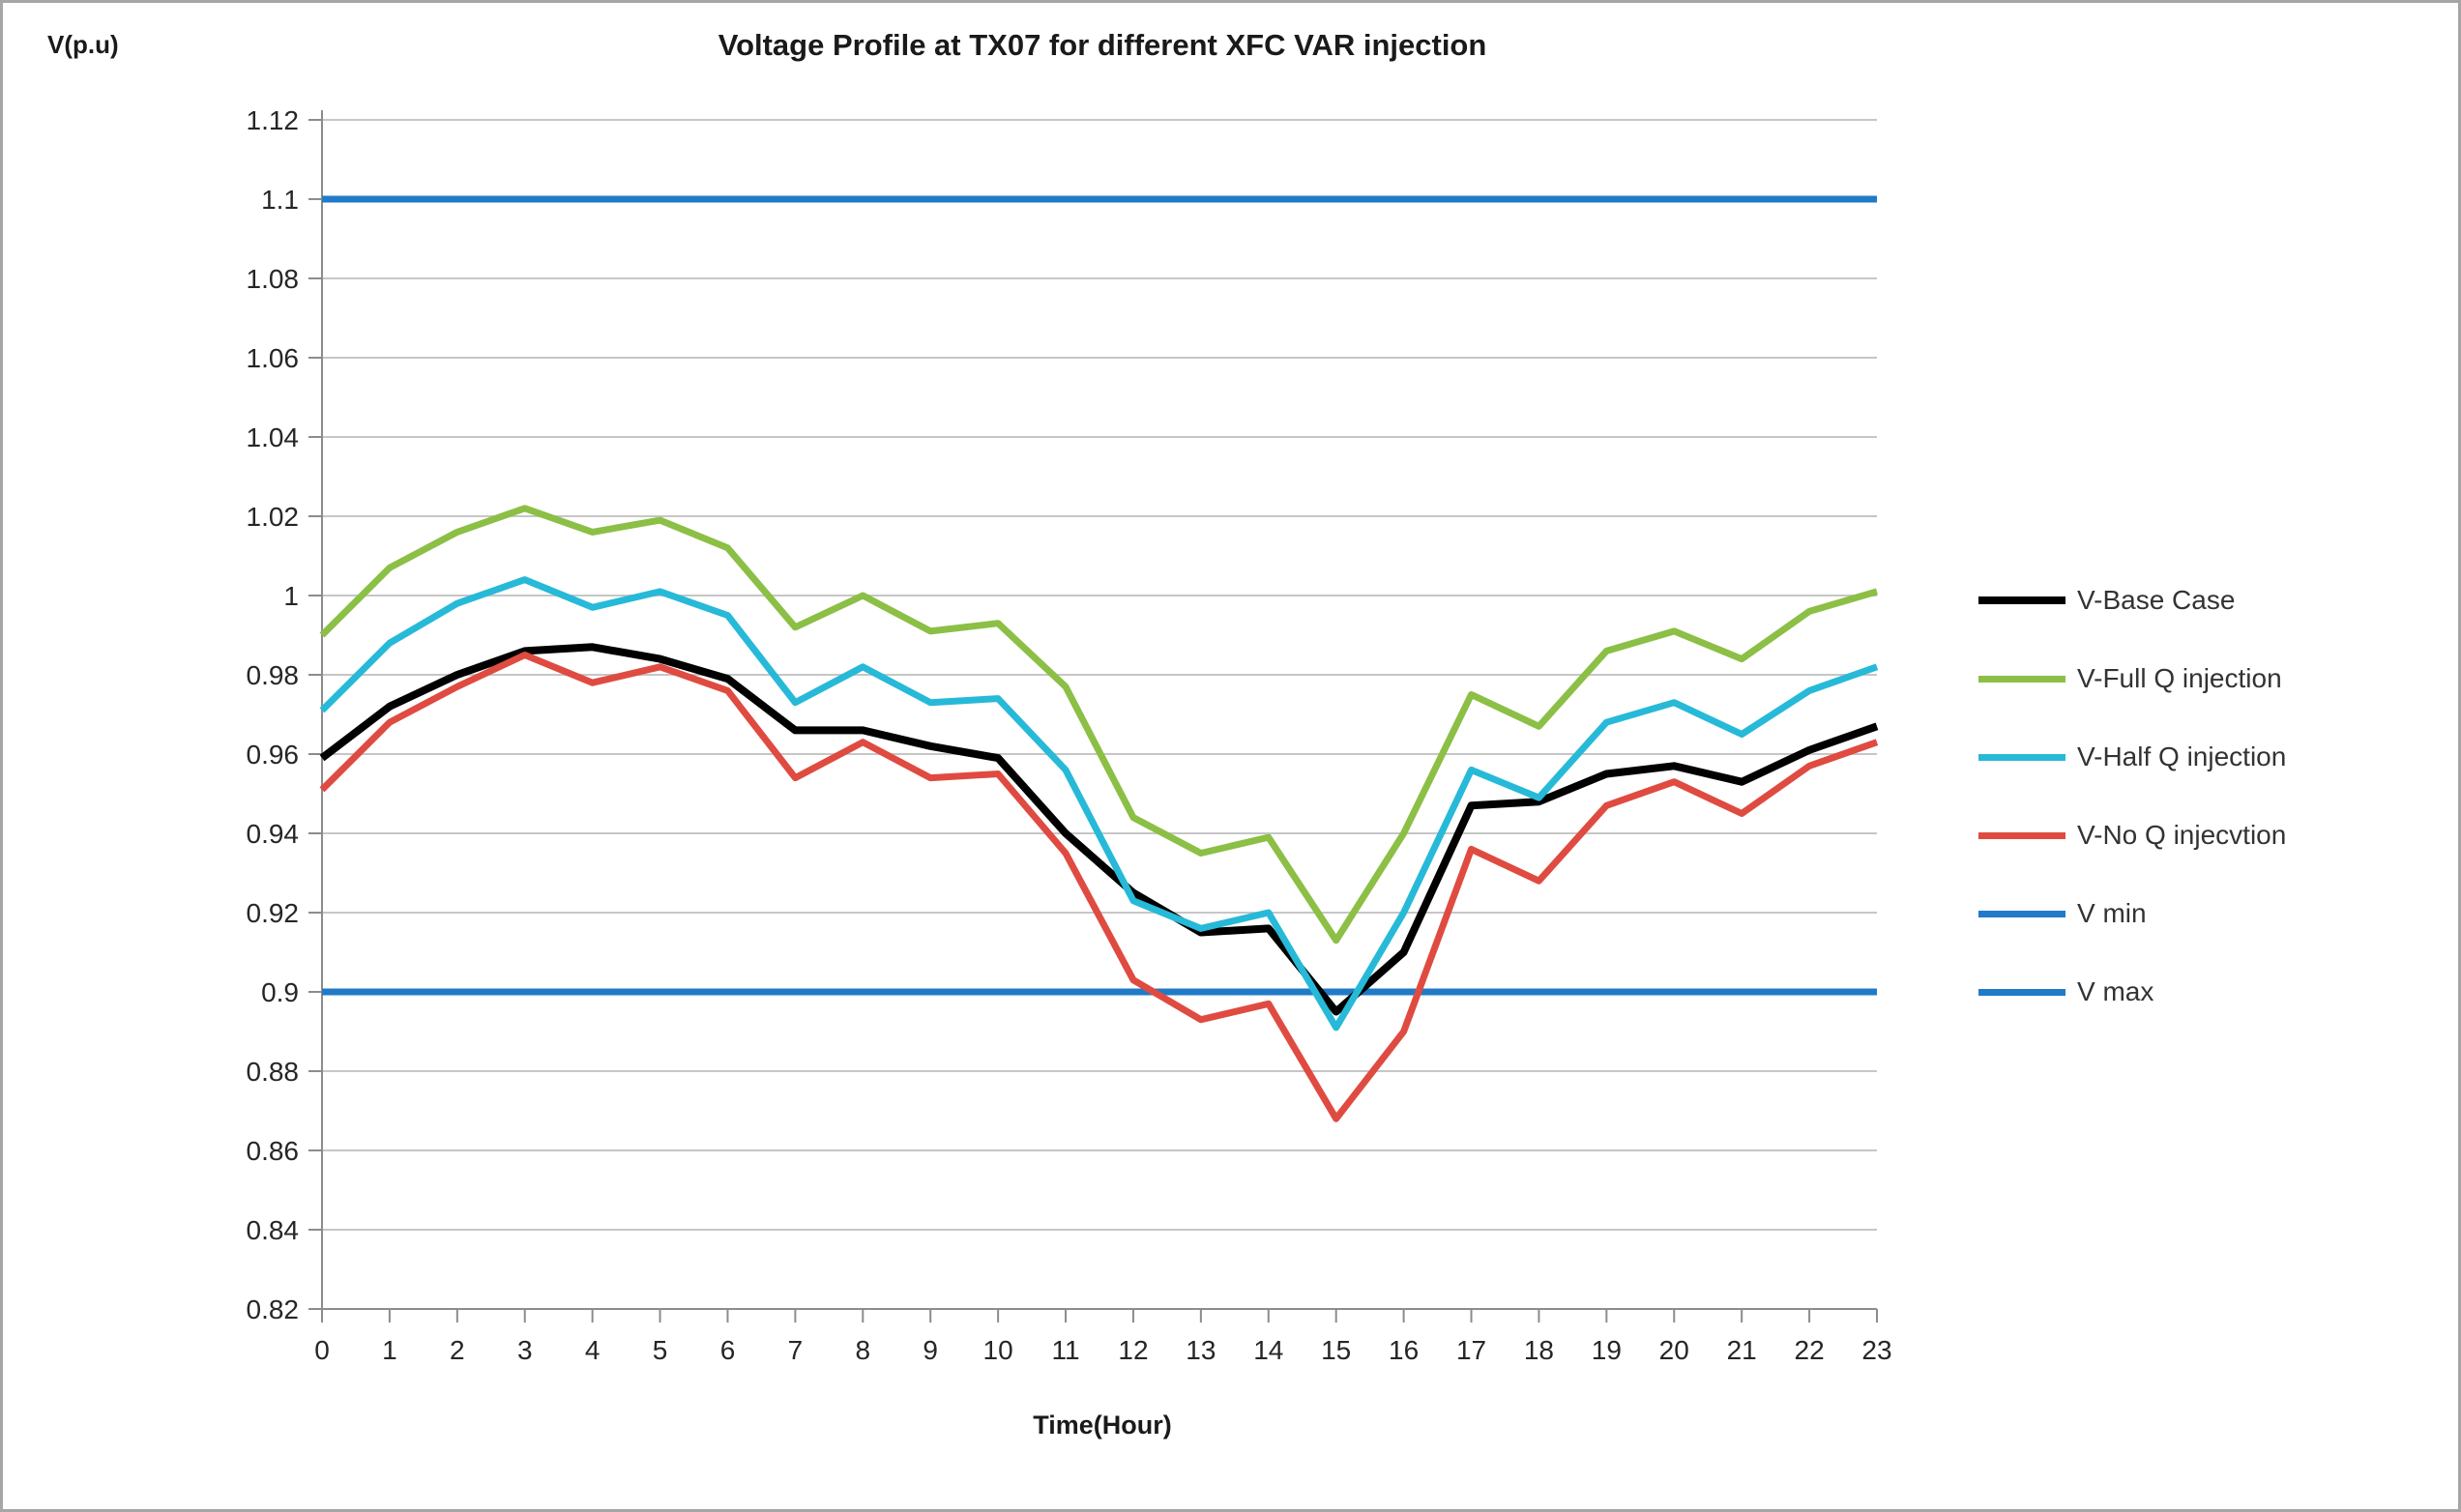 The width and height of the screenshot is (2461, 1512). Describe the element at coordinates (457, 1350) in the screenshot. I see `x-tick-label: 2` at that location.